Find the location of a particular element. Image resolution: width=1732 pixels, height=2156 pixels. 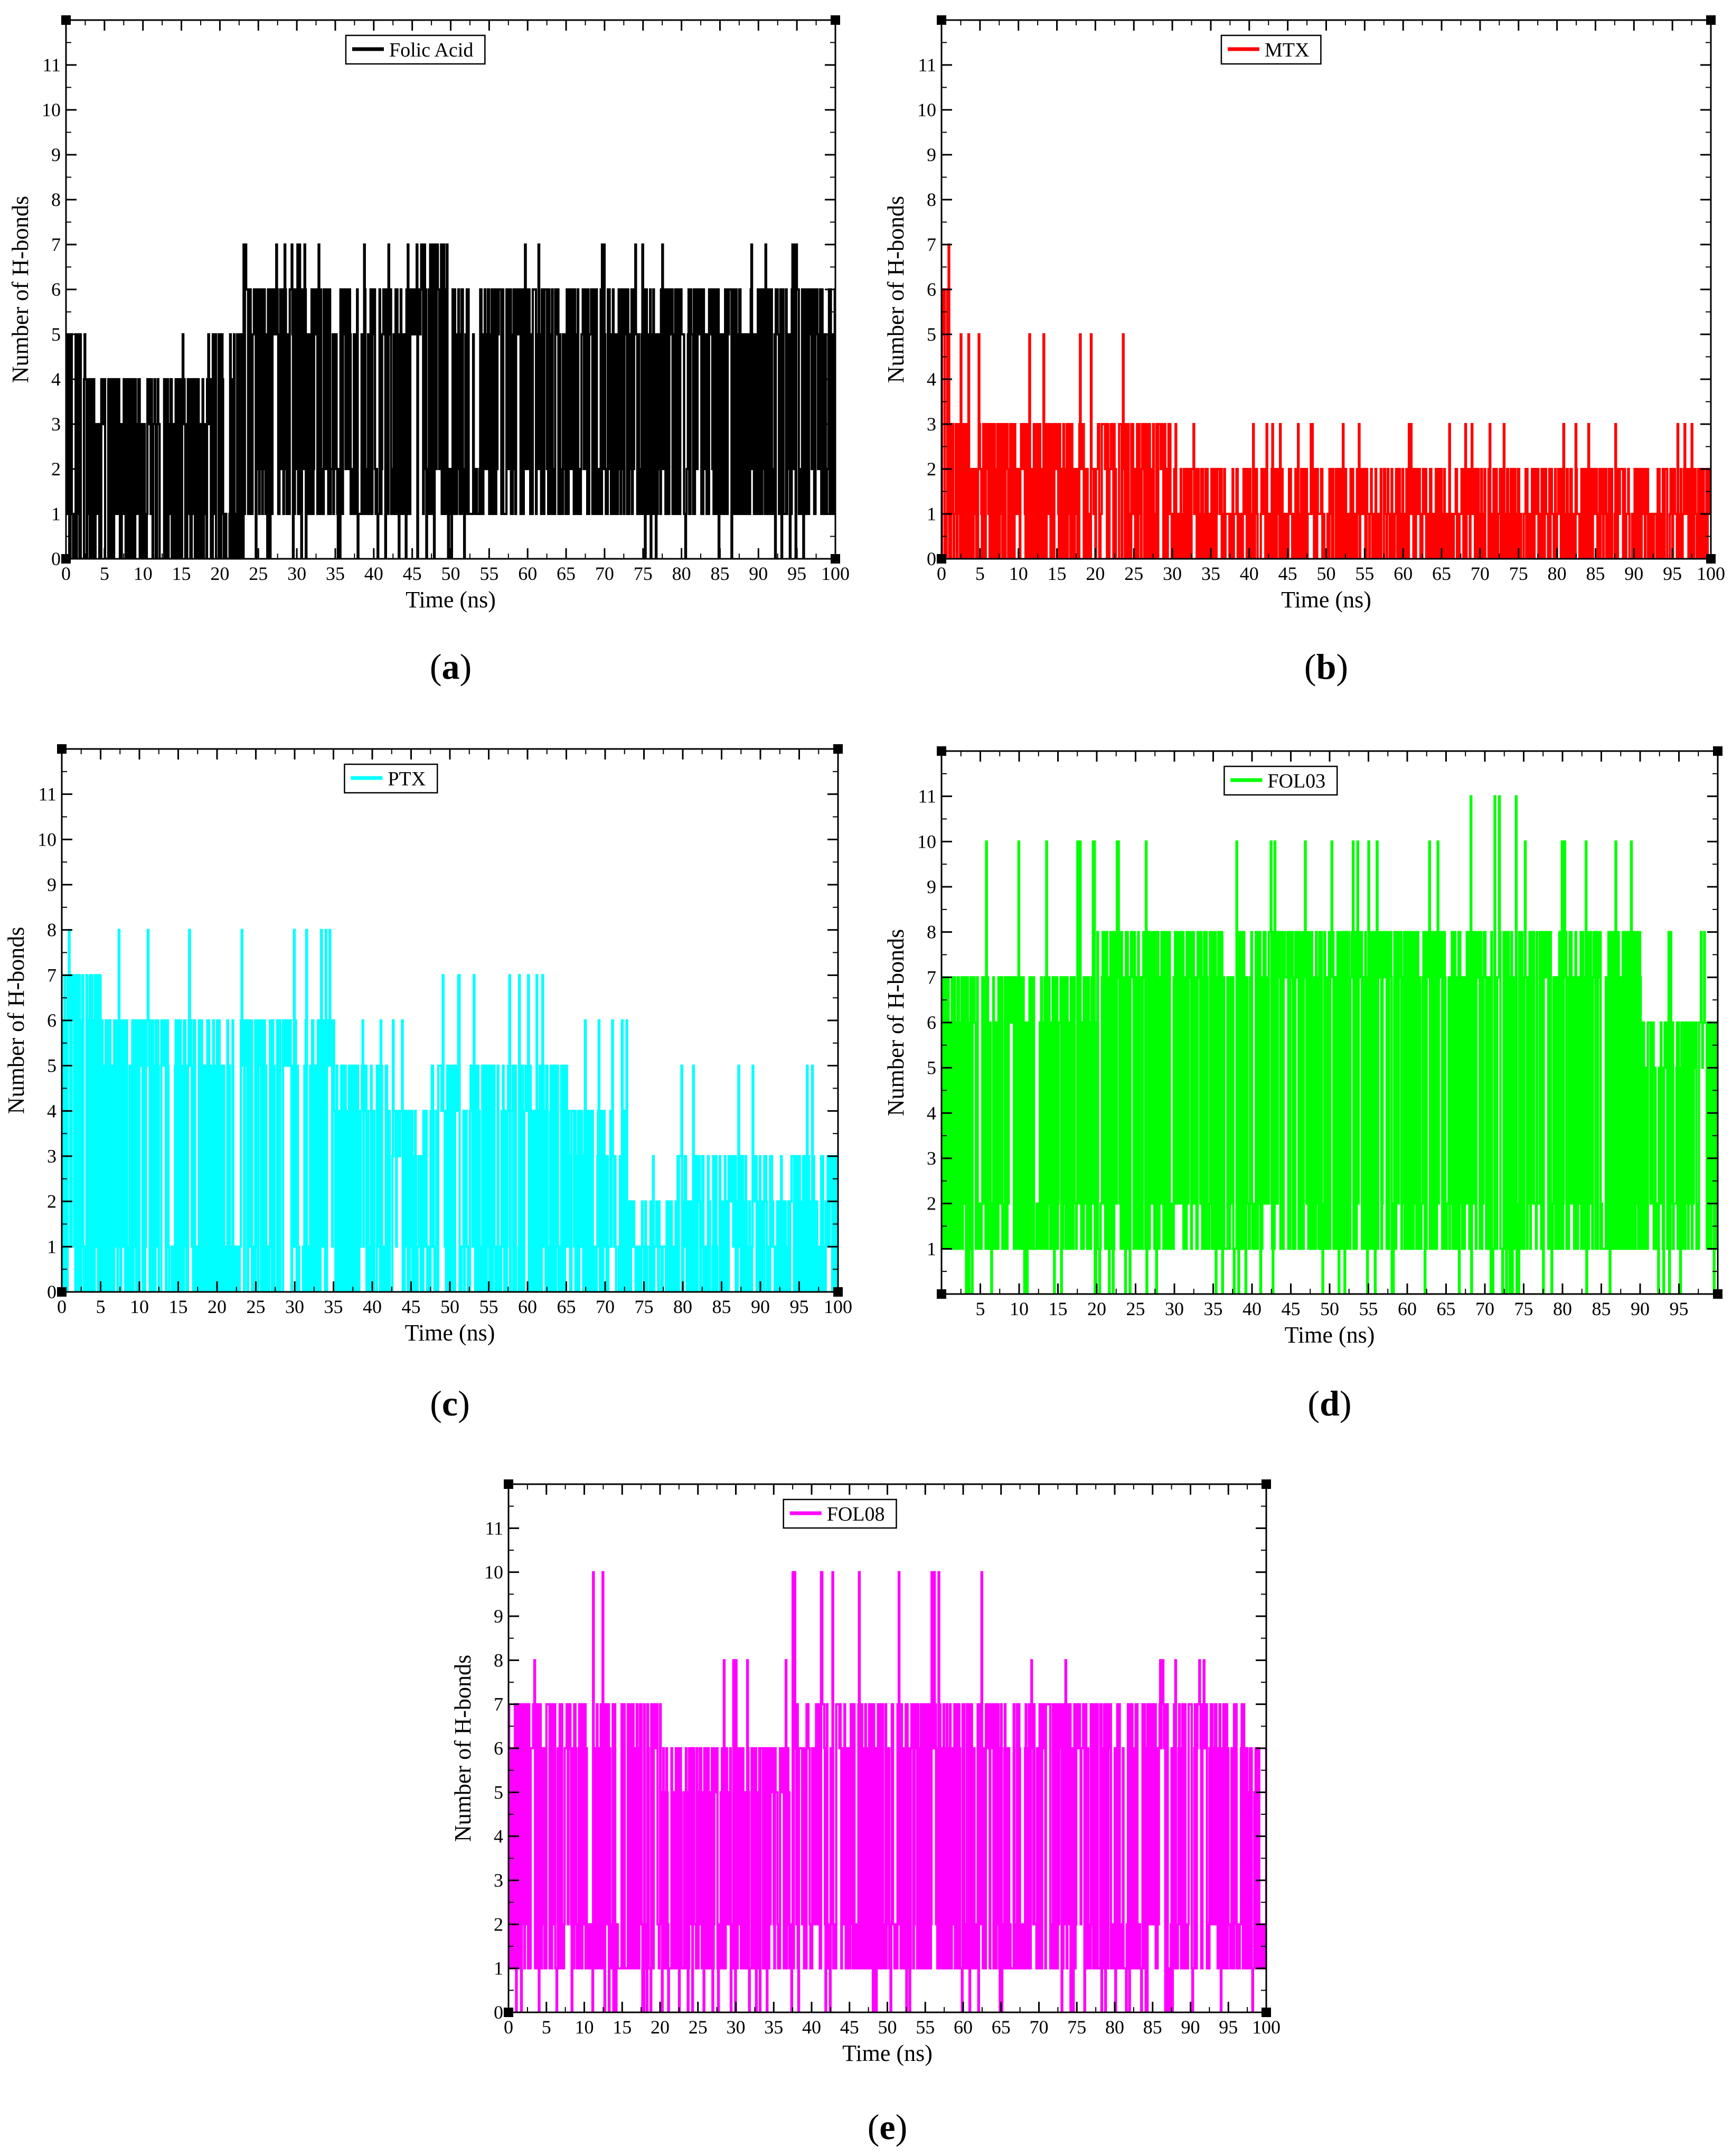

x-axis-title: Time (ns) is located at coordinates (1330, 1335).